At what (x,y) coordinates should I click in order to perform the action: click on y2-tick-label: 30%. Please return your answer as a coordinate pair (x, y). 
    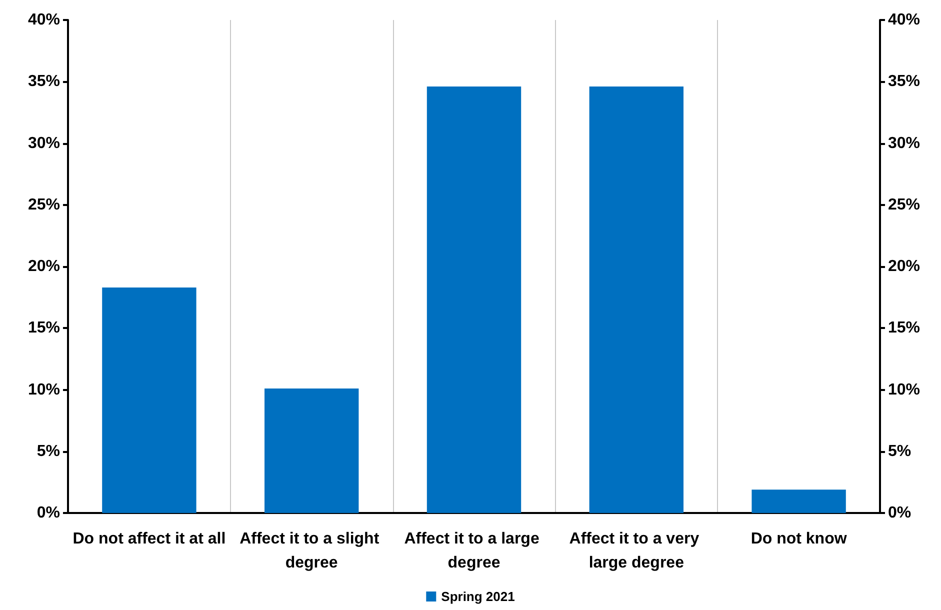
    Looking at the image, I should click on (904, 143).